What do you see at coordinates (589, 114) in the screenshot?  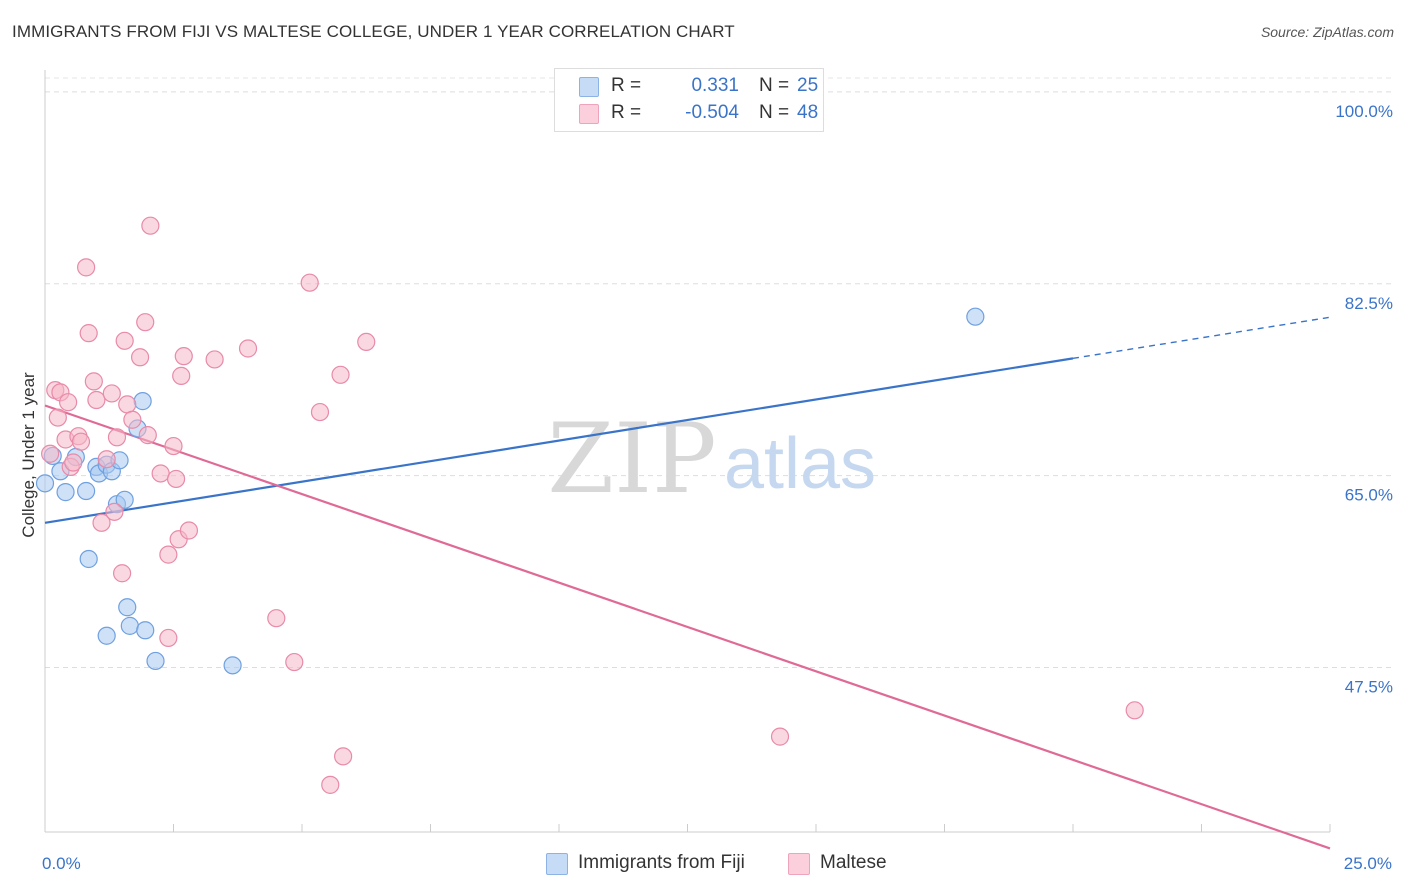 I see `legend-swatch-maltese` at bounding box center [589, 114].